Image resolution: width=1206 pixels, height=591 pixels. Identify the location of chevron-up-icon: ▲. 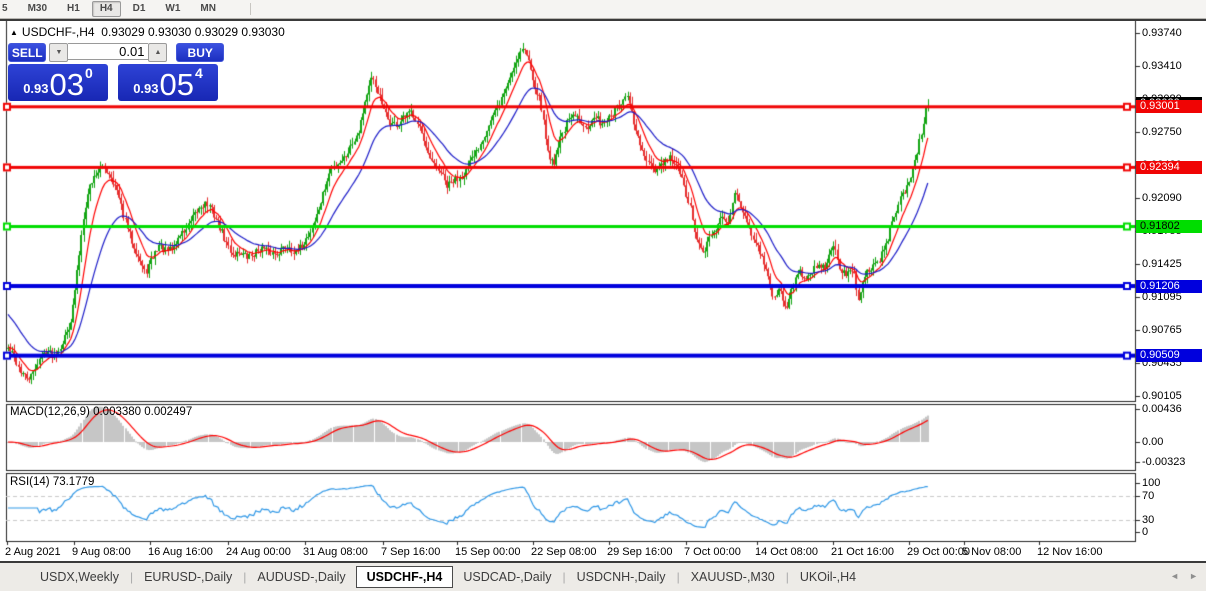
(158, 52).